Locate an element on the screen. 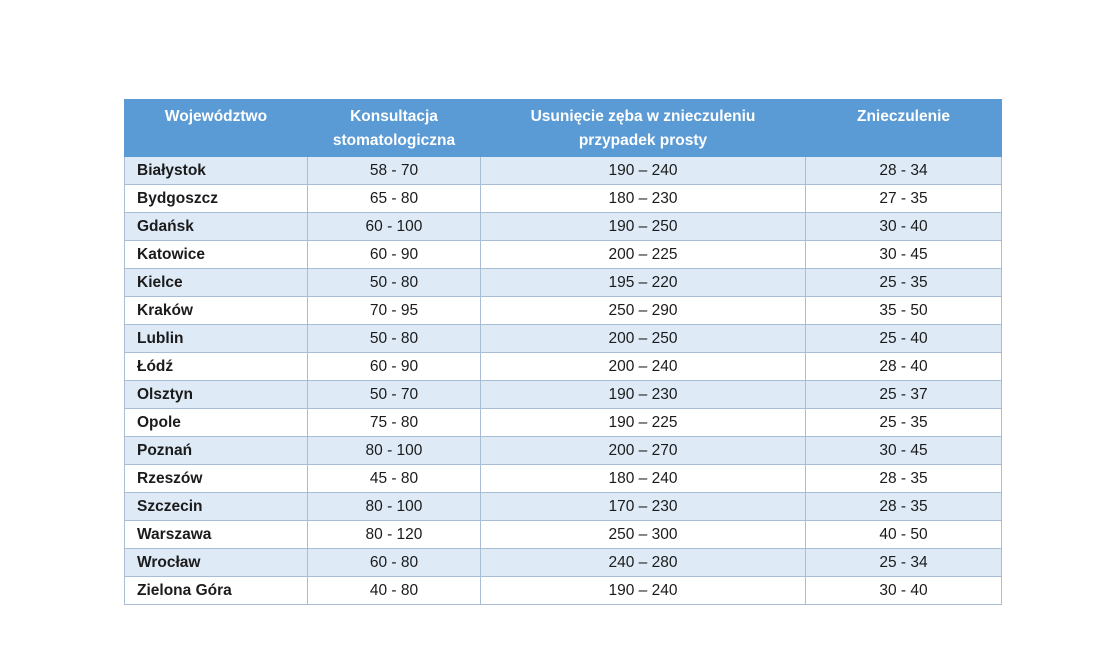  anesthesia-price-cell: 28 - 40 is located at coordinates (903, 366).